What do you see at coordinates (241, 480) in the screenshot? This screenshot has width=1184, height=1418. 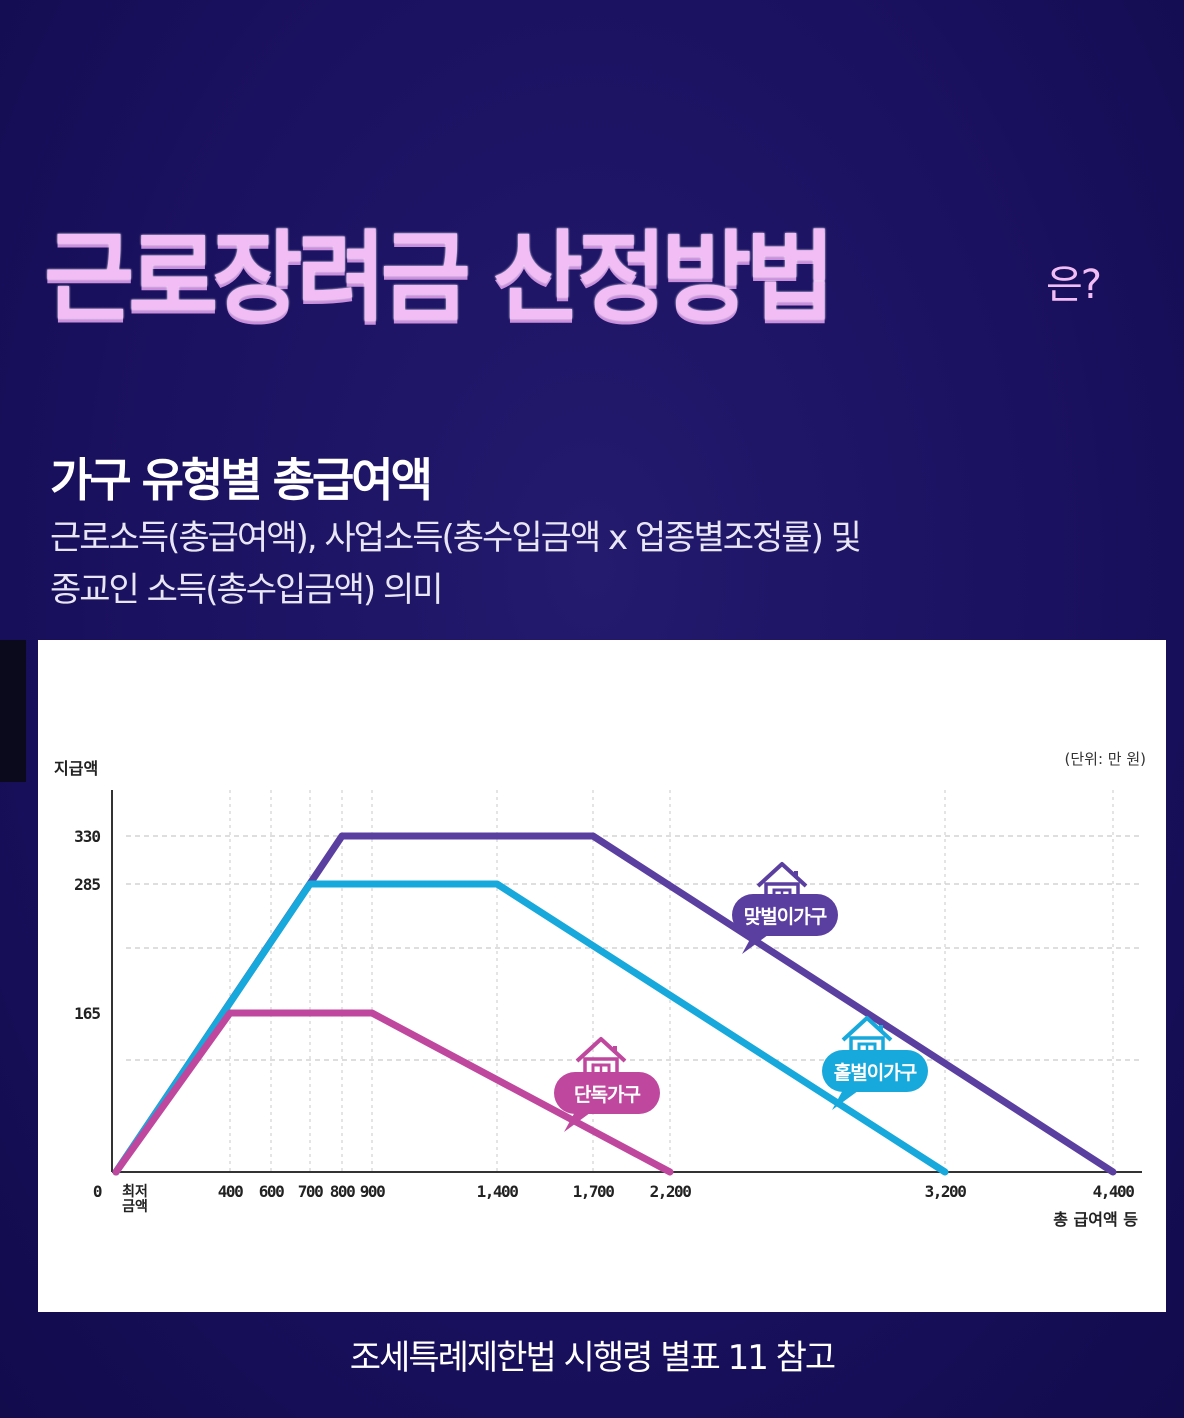 I see `section-heading: 가구 유형별 총급여액` at bounding box center [241, 480].